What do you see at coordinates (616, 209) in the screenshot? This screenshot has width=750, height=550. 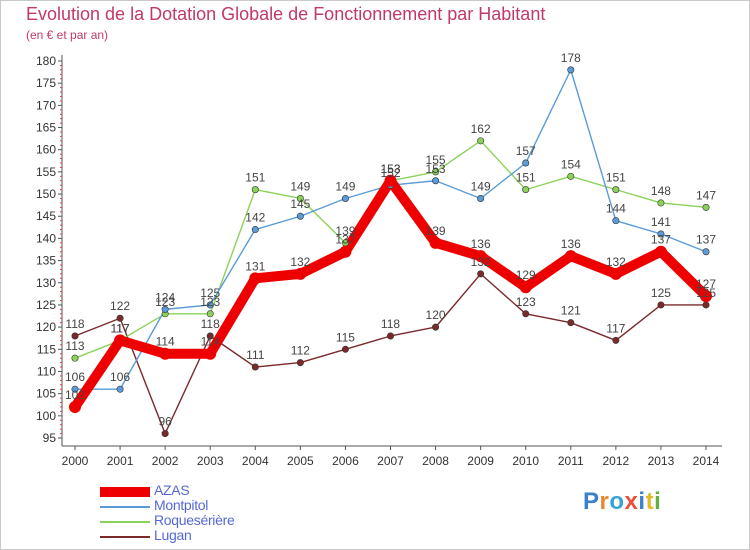 I see `data-label: 144` at bounding box center [616, 209].